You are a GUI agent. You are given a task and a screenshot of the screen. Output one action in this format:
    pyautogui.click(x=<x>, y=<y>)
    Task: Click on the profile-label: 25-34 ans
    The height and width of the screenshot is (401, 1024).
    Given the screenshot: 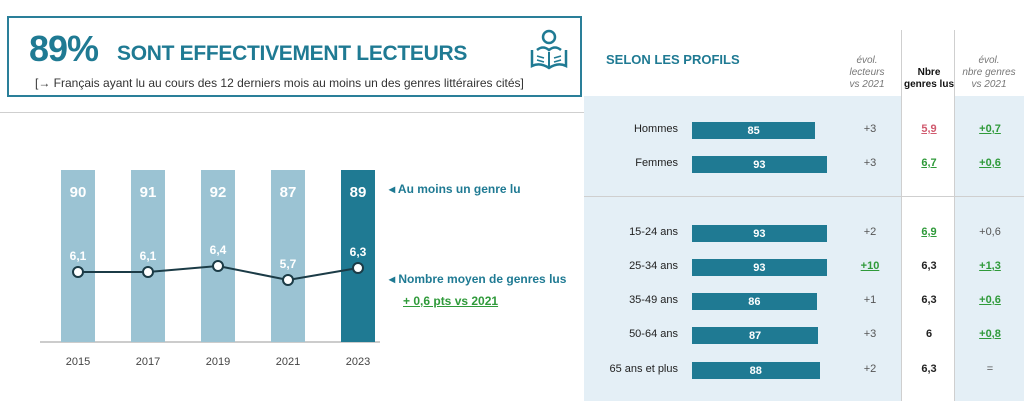 What is the action you would take?
    pyautogui.click(x=653, y=266)
    